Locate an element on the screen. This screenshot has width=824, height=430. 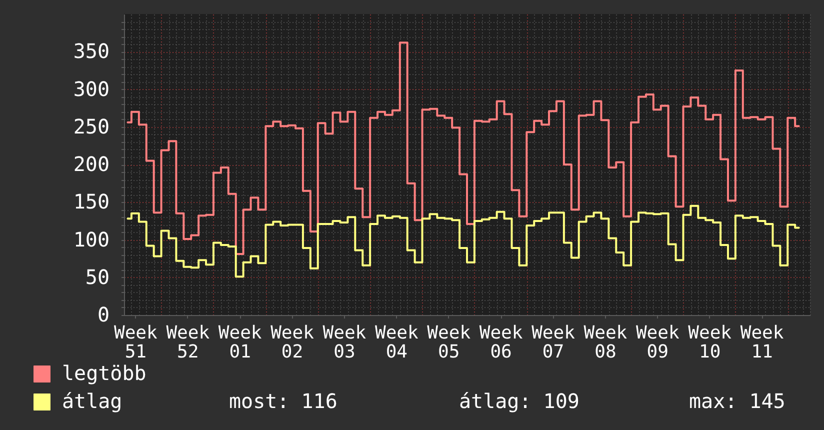
legend-label: átlag is located at coordinates (92, 401).